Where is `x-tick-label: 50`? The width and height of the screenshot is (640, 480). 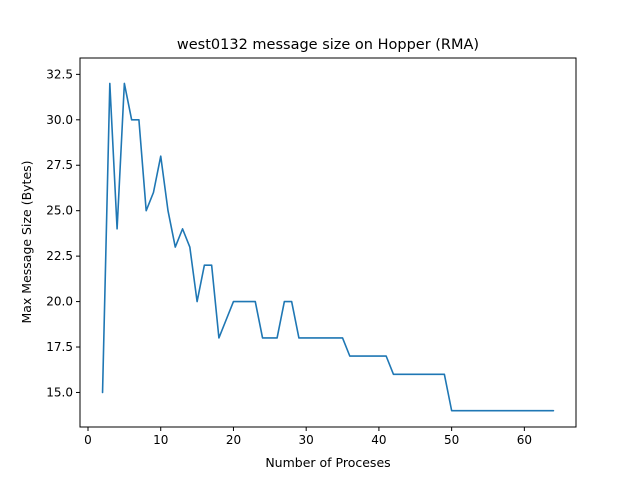 x-tick-label: 50 is located at coordinates (451, 440).